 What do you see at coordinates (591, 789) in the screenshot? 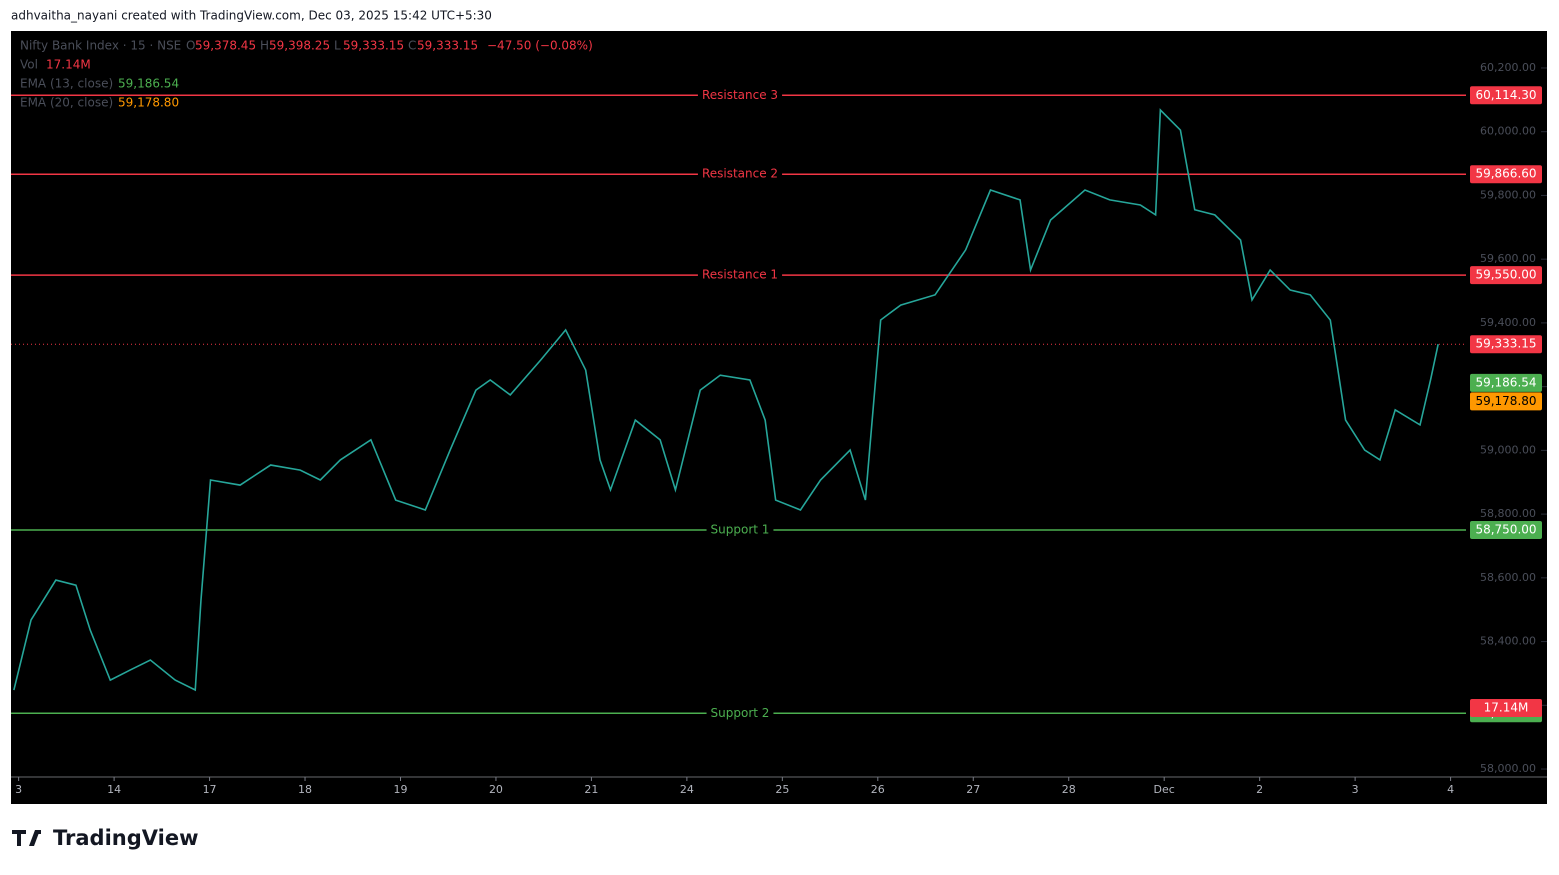
I see `x-tick-label: 21` at bounding box center [591, 789].